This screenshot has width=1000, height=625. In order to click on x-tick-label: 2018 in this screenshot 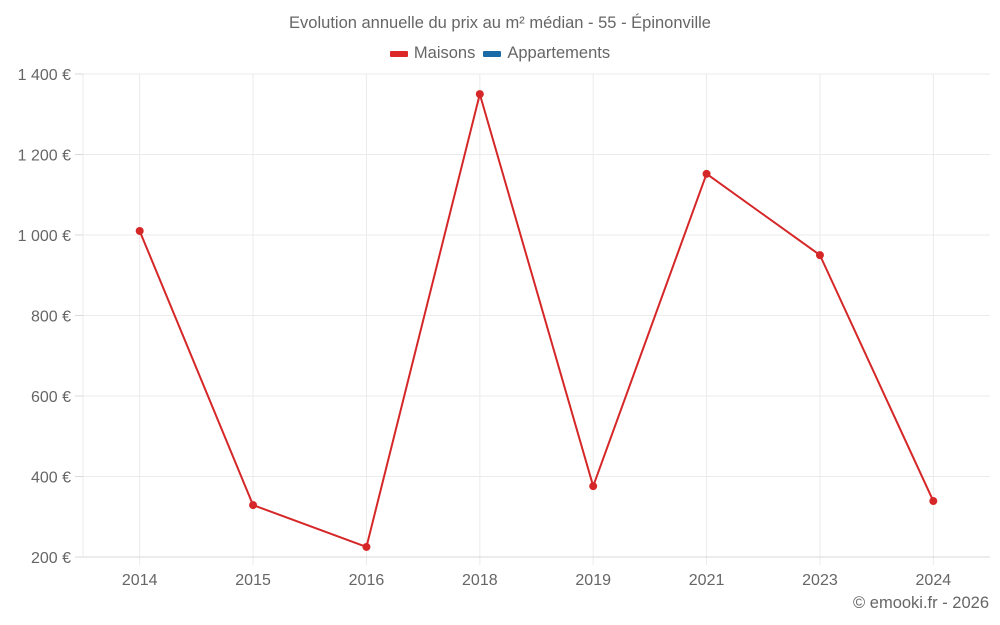, I will do `click(480, 580)`.